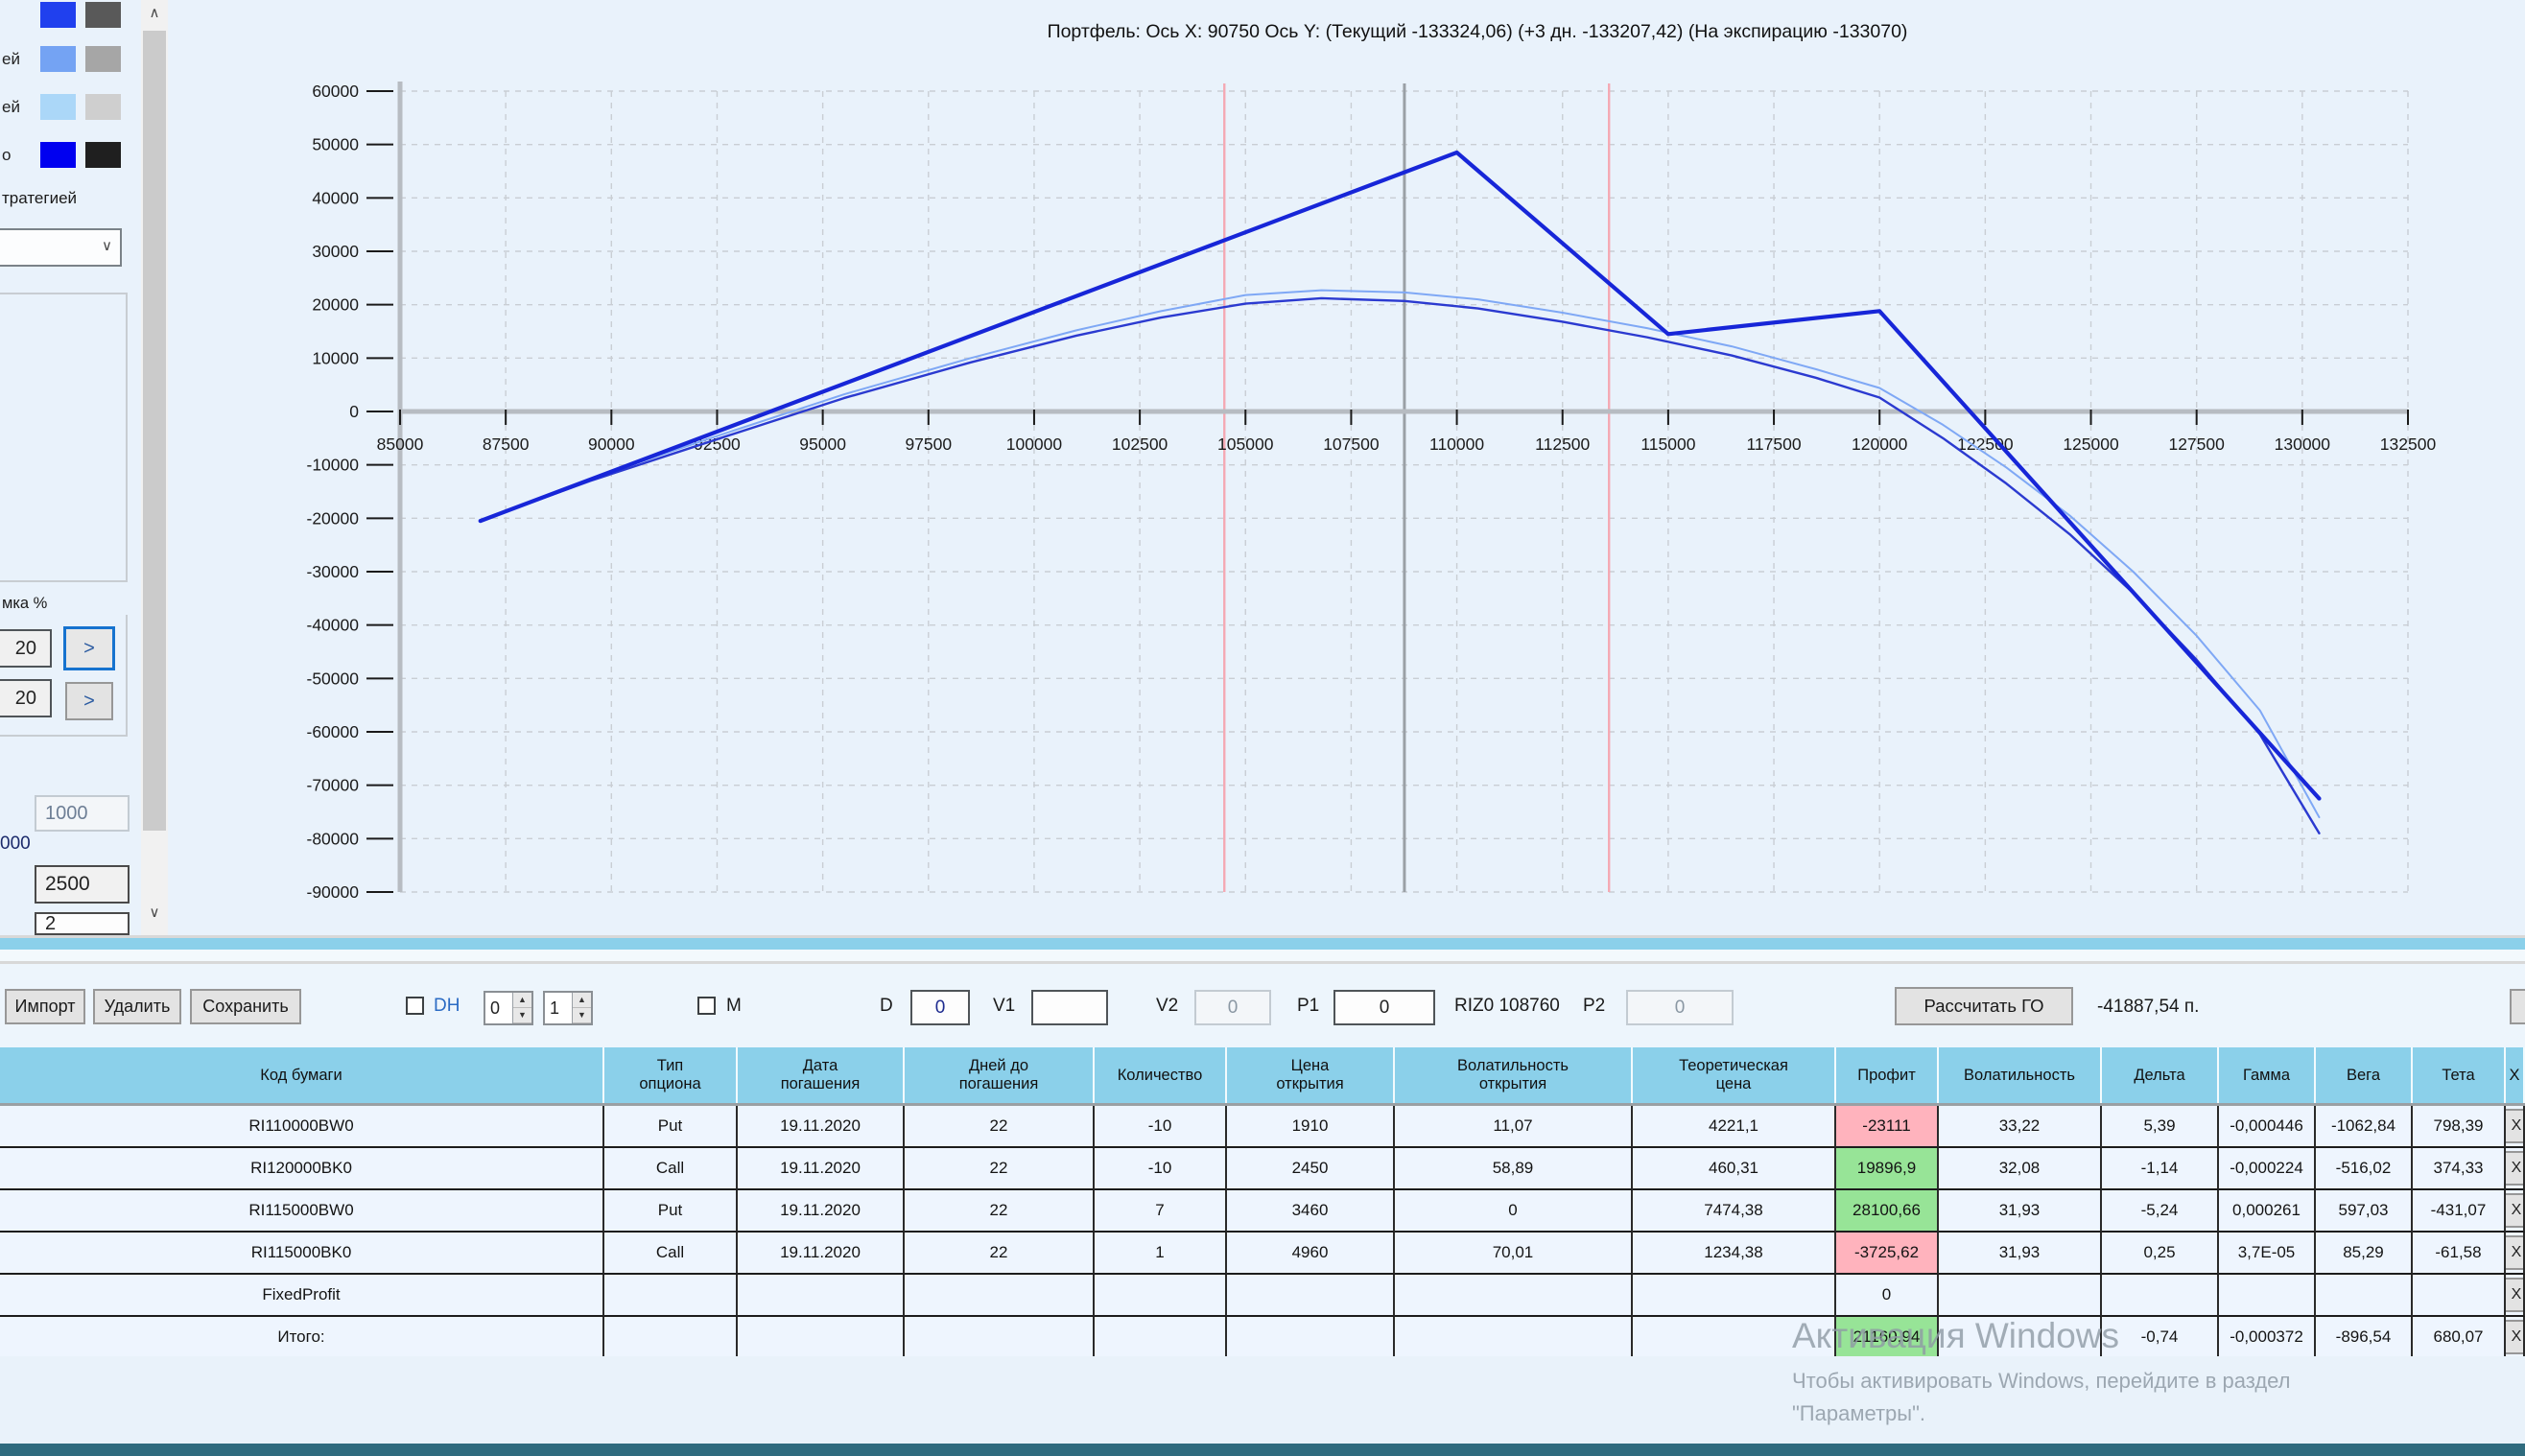 This screenshot has height=1456, width=2525. What do you see at coordinates (333, 892) in the screenshot?
I see `y-tick-label: -90000` at bounding box center [333, 892].